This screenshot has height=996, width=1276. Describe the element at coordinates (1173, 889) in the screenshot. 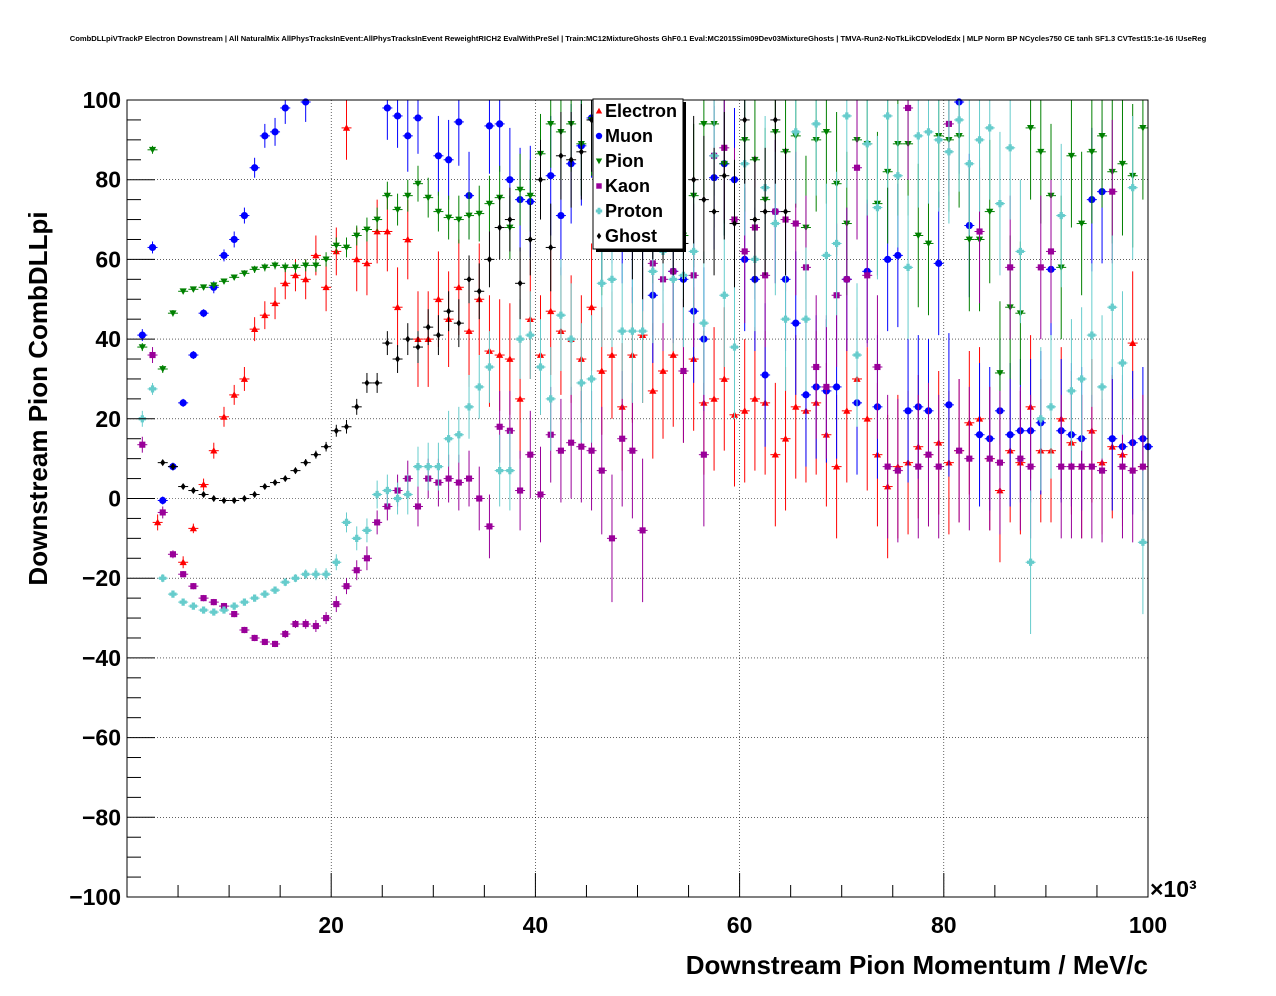

I see `x-axis-multiplier: ×10³` at that location.